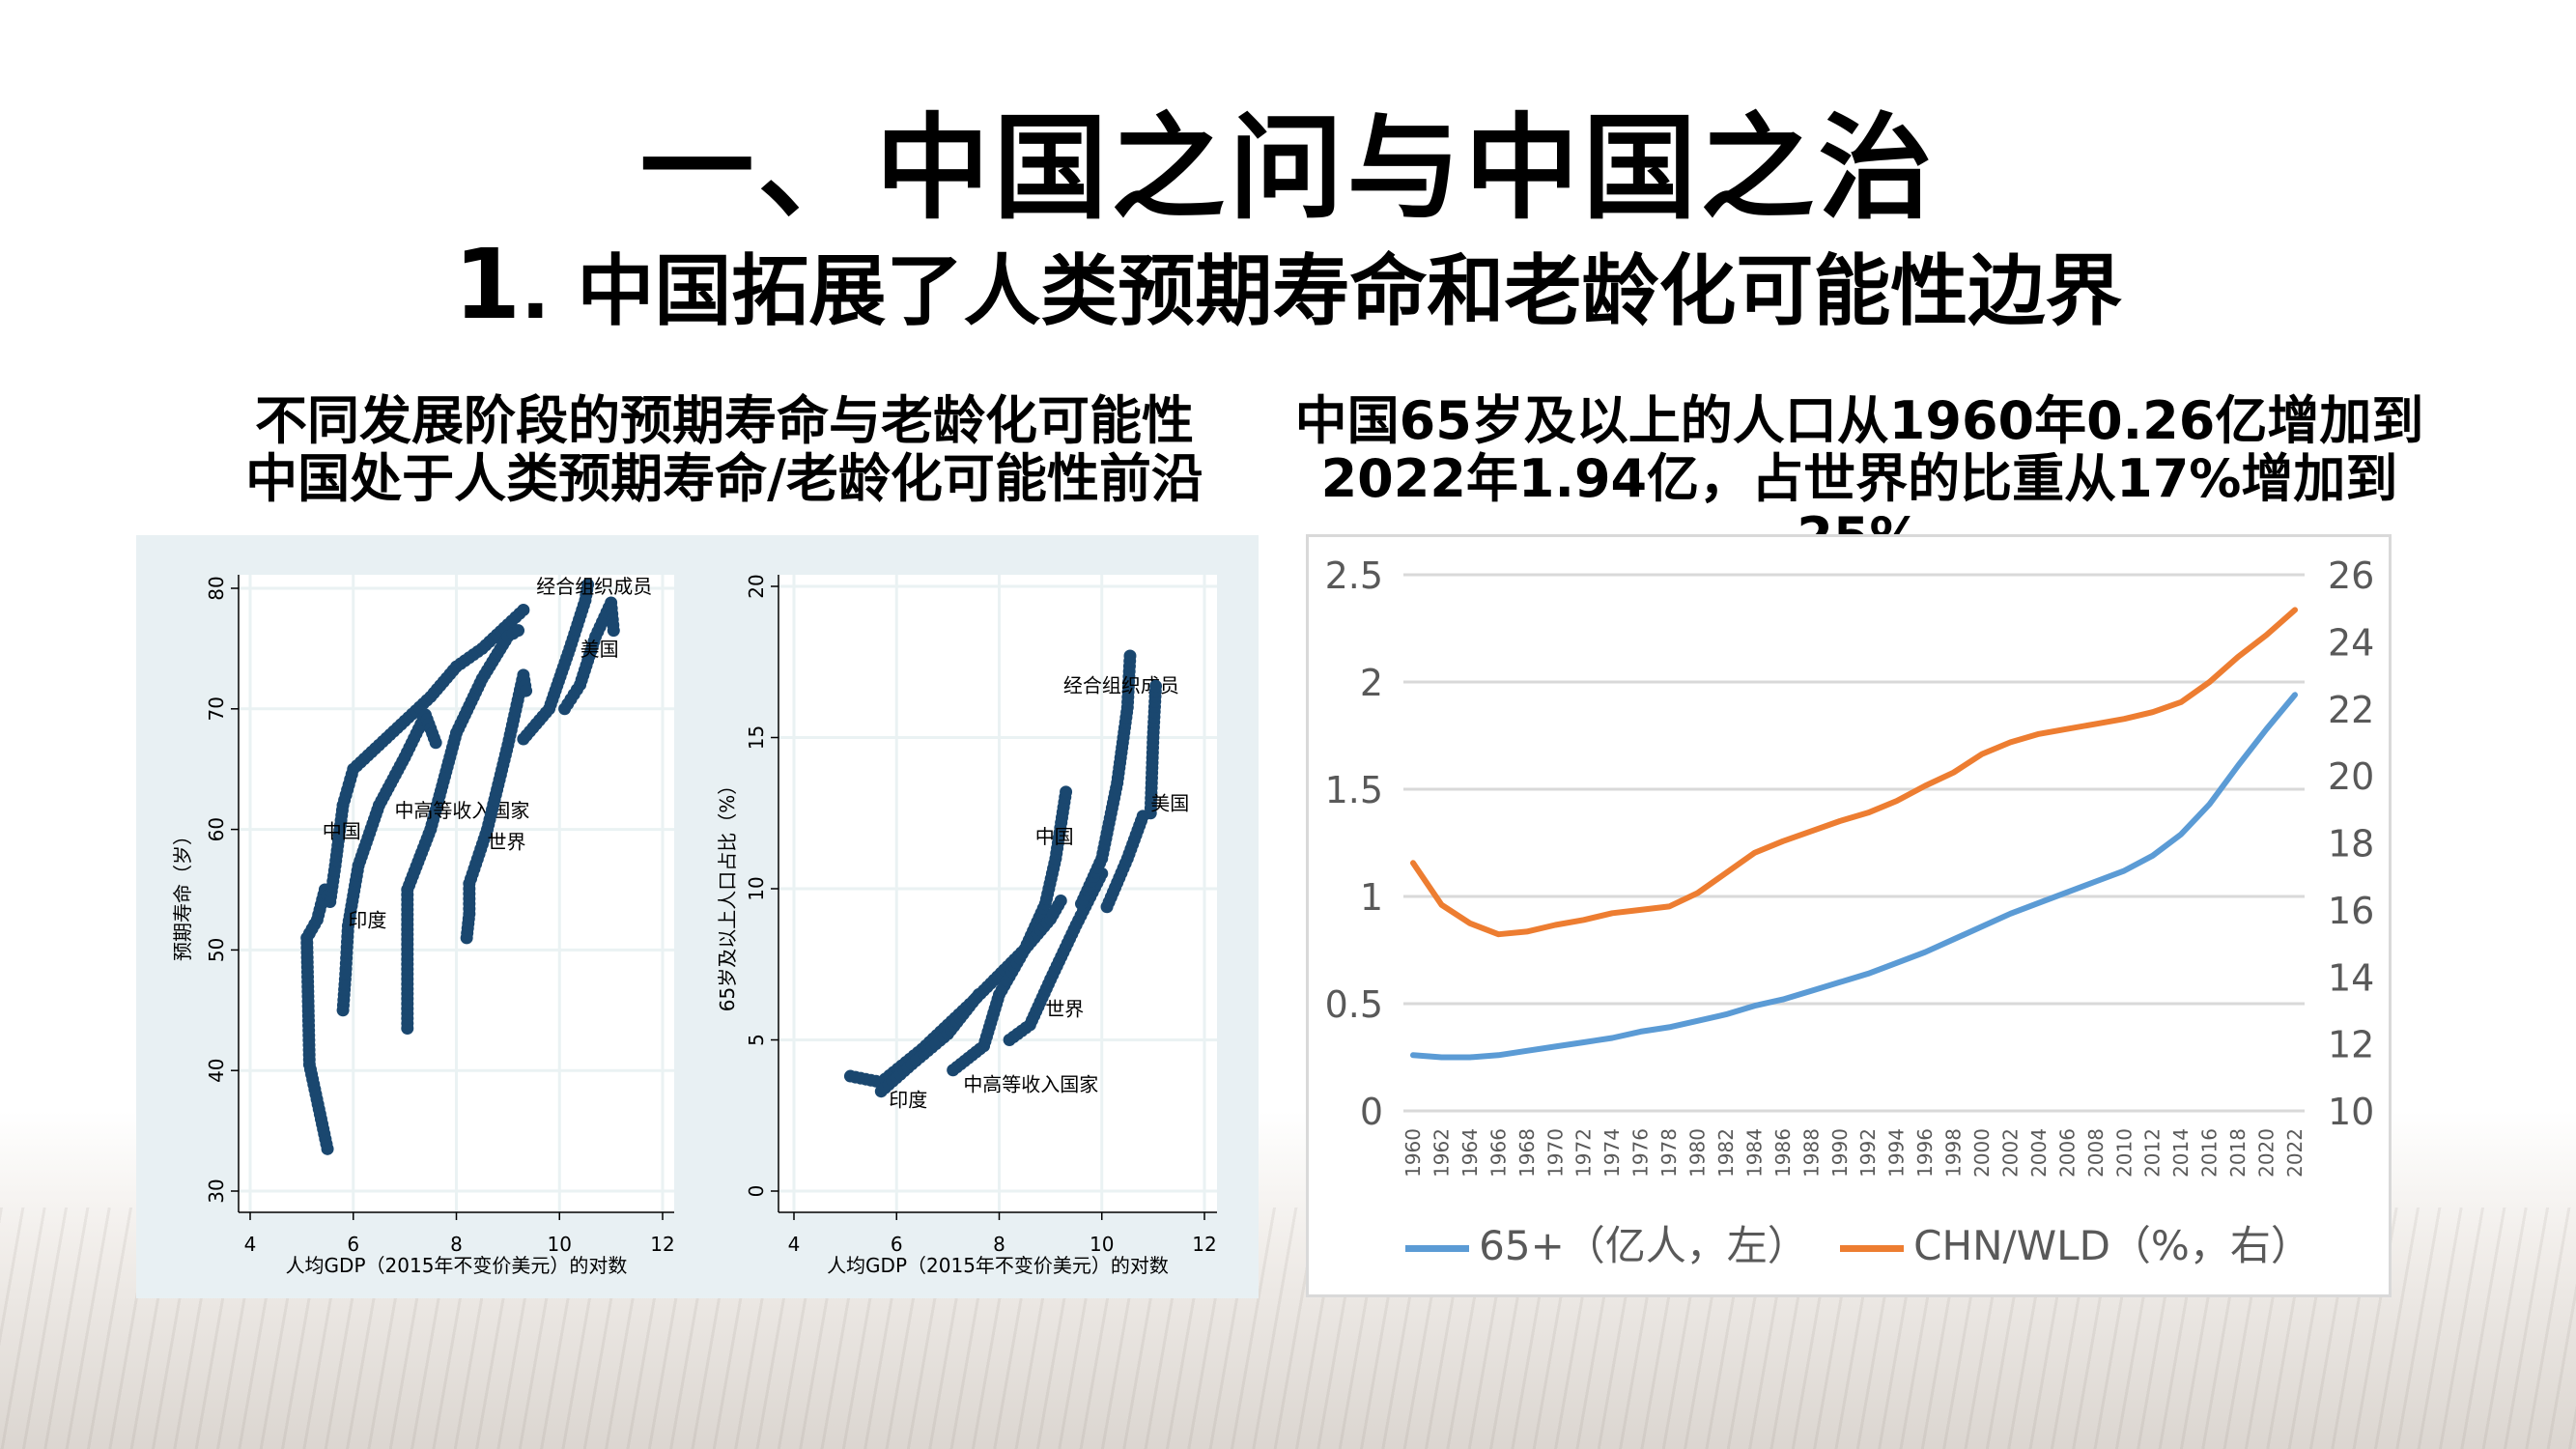 The image size is (2576, 1449). Describe the element at coordinates (216, 1191) in the screenshot. I see `y-tick-label: 30` at that location.